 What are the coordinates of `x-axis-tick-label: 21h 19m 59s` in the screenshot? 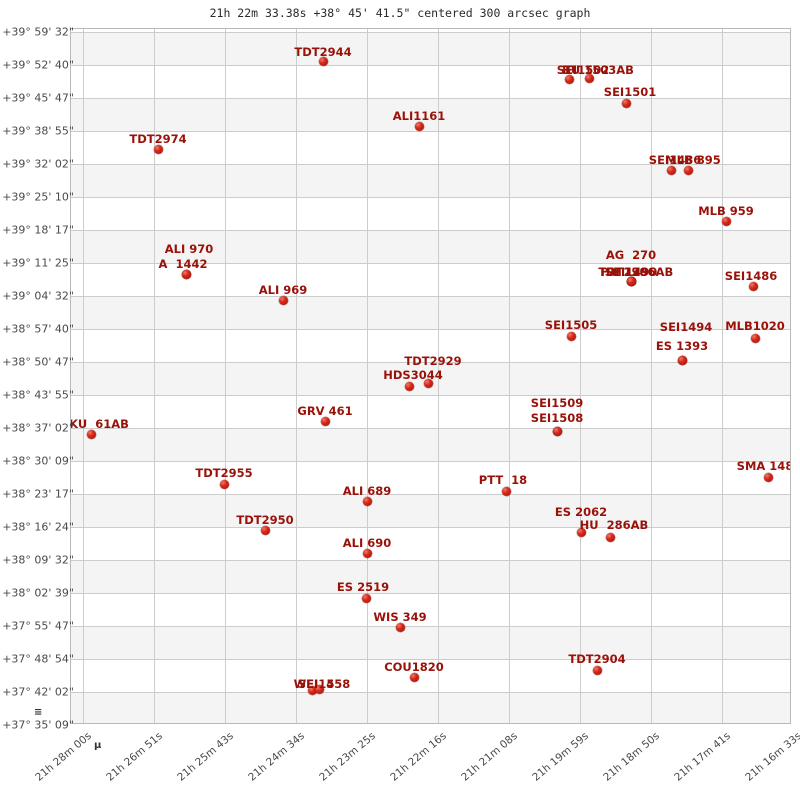 It's located at (560, 757).